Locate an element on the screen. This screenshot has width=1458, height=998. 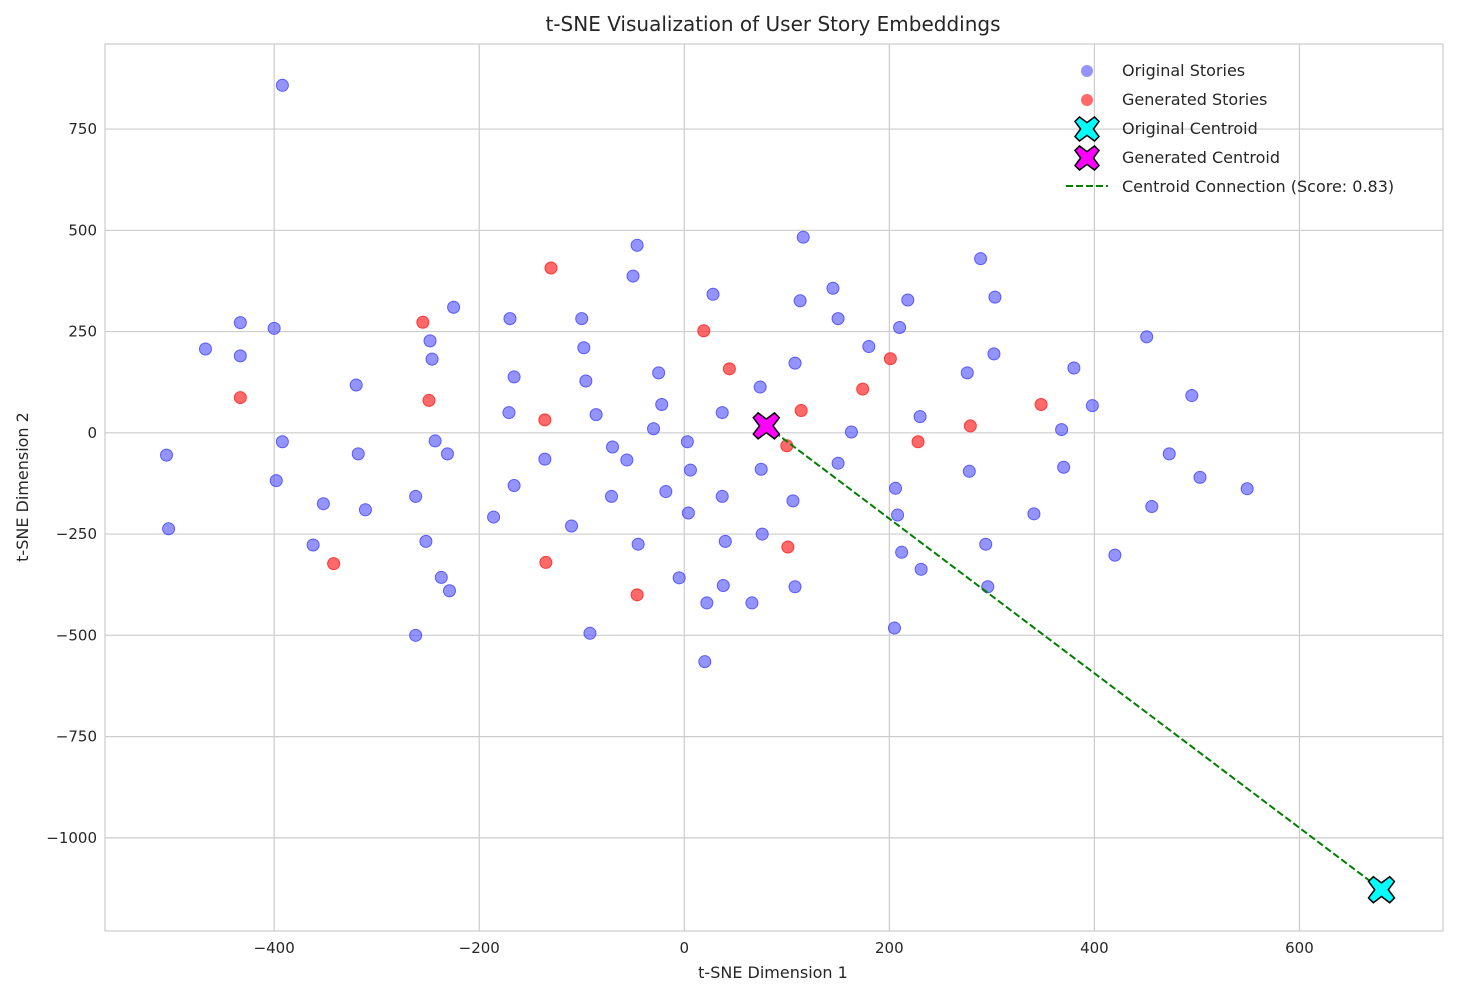
original-centroid-marker is located at coordinates (1381, 889).